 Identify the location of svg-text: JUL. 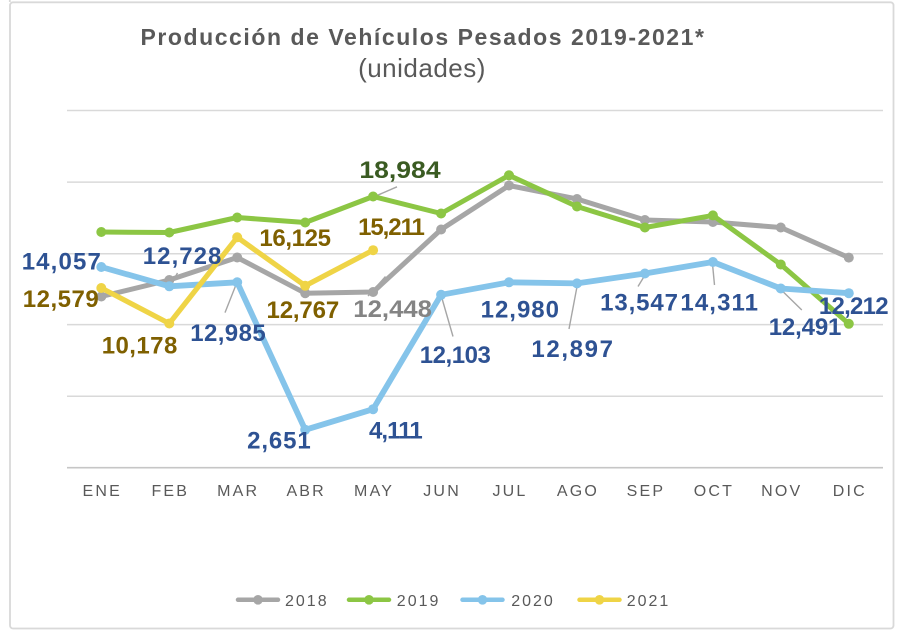
(509, 491).